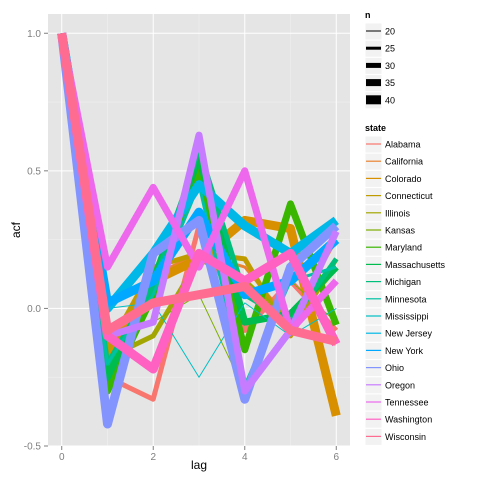 This screenshot has height=480, width=480. What do you see at coordinates (34, 309) in the screenshot?
I see `y-tick-label: 0.0` at bounding box center [34, 309].